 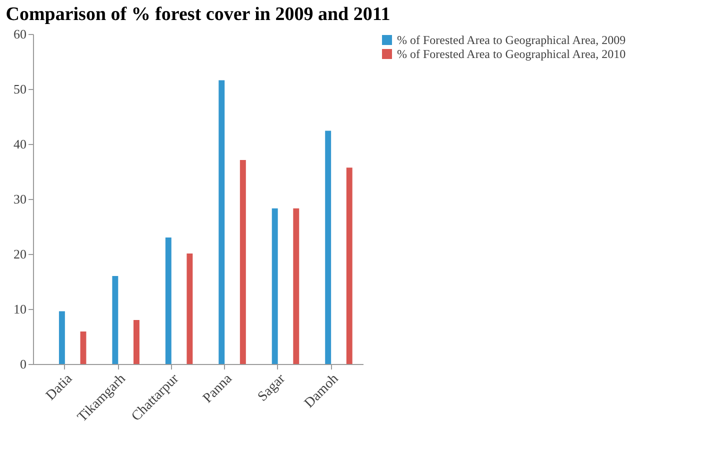 What do you see at coordinates (198, 14) in the screenshot?
I see `chart-title: Comparison of % forest cover in 2009 and 2011` at bounding box center [198, 14].